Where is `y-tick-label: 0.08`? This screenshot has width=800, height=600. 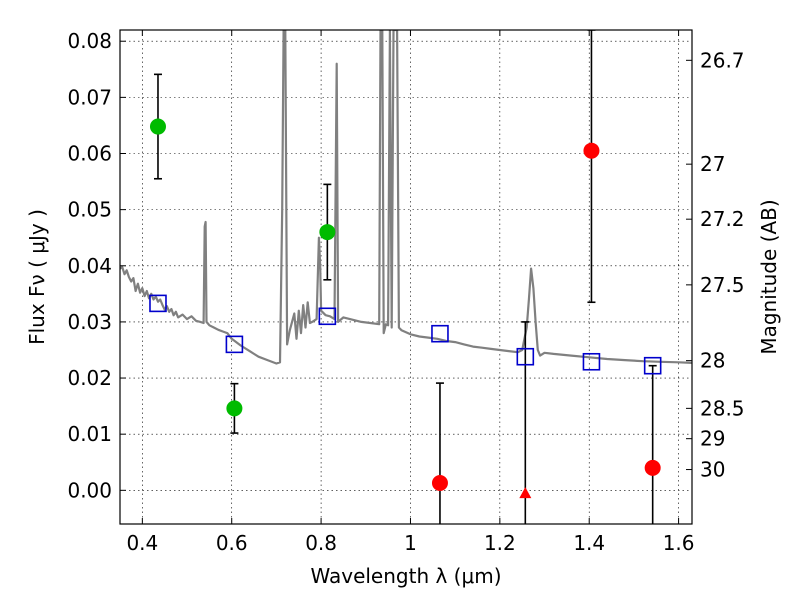 y-tick-label: 0.08 is located at coordinates (89, 41).